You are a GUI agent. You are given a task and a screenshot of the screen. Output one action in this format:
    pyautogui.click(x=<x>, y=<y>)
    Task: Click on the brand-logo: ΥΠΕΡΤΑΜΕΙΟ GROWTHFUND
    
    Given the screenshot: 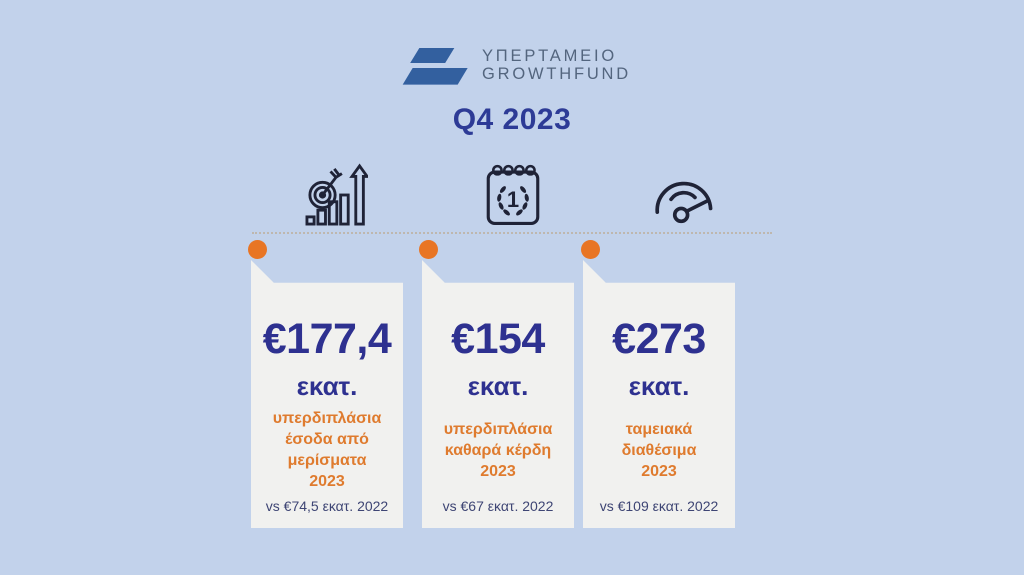 What is the action you would take?
    pyautogui.click(x=516, y=68)
    